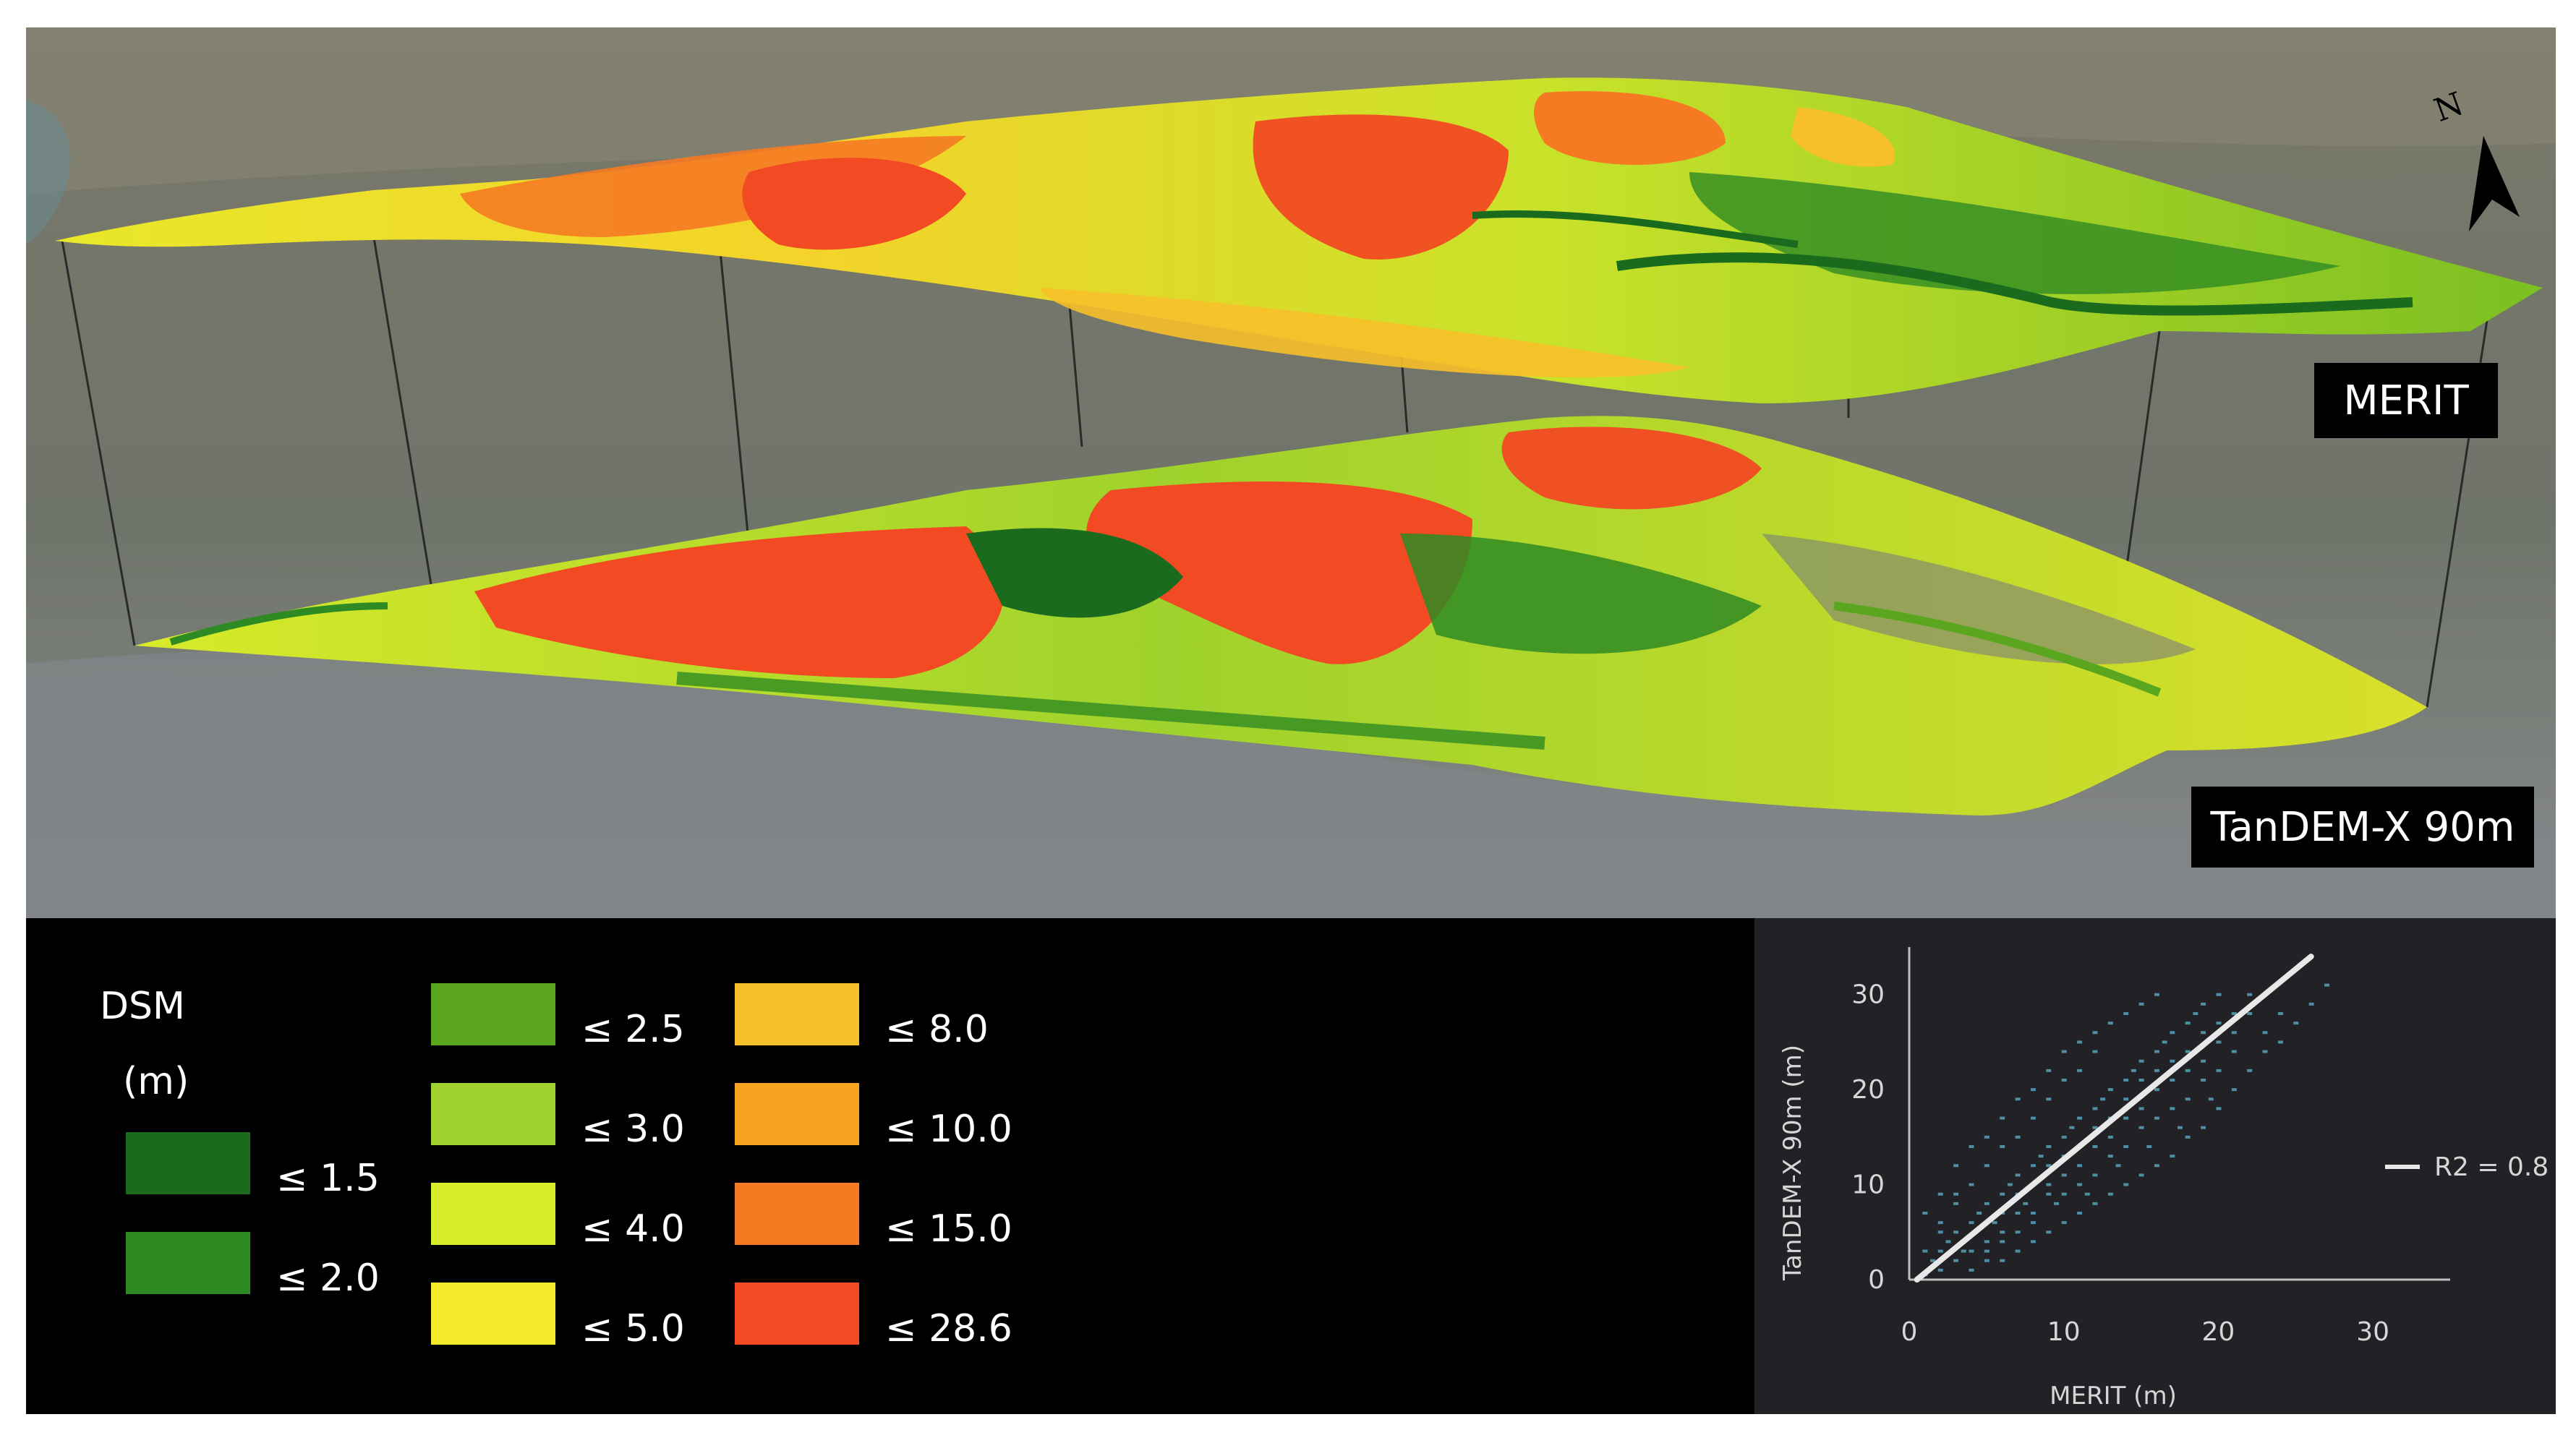  Describe the element at coordinates (2064, 1332) in the screenshot. I see `x-tick-label: 10` at that location.